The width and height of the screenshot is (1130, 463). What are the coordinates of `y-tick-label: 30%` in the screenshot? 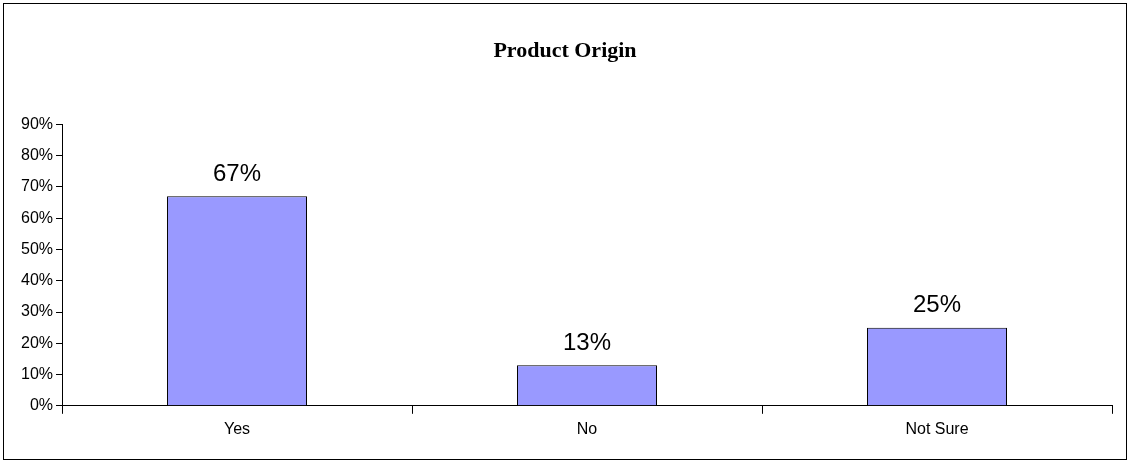 It's located at (37, 311).